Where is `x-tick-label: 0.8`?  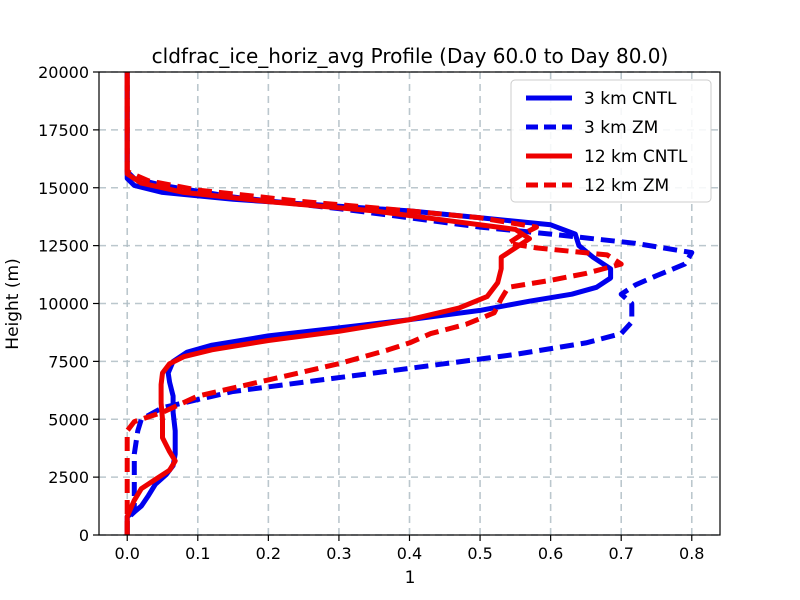 x-tick-label: 0.8 is located at coordinates (691, 553).